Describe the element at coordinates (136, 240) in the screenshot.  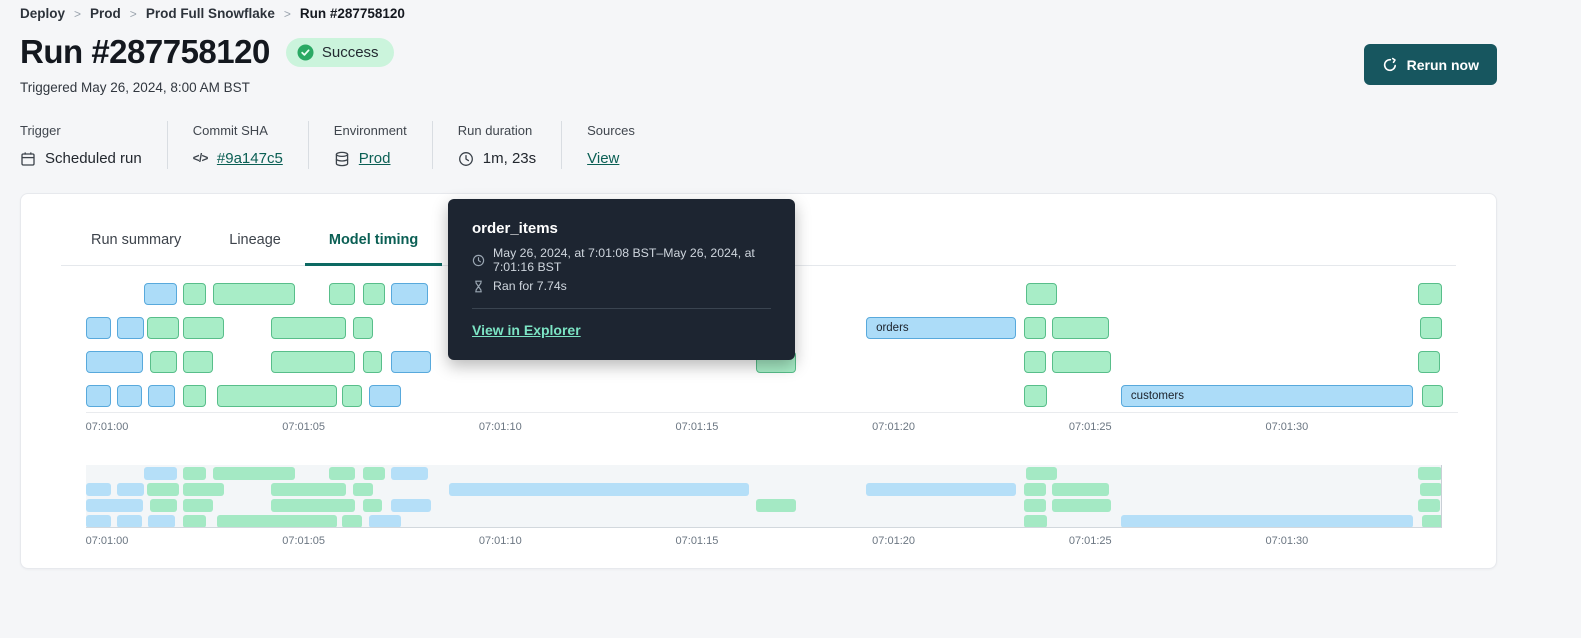
I see `tab-run-summary: Run summary` at that location.